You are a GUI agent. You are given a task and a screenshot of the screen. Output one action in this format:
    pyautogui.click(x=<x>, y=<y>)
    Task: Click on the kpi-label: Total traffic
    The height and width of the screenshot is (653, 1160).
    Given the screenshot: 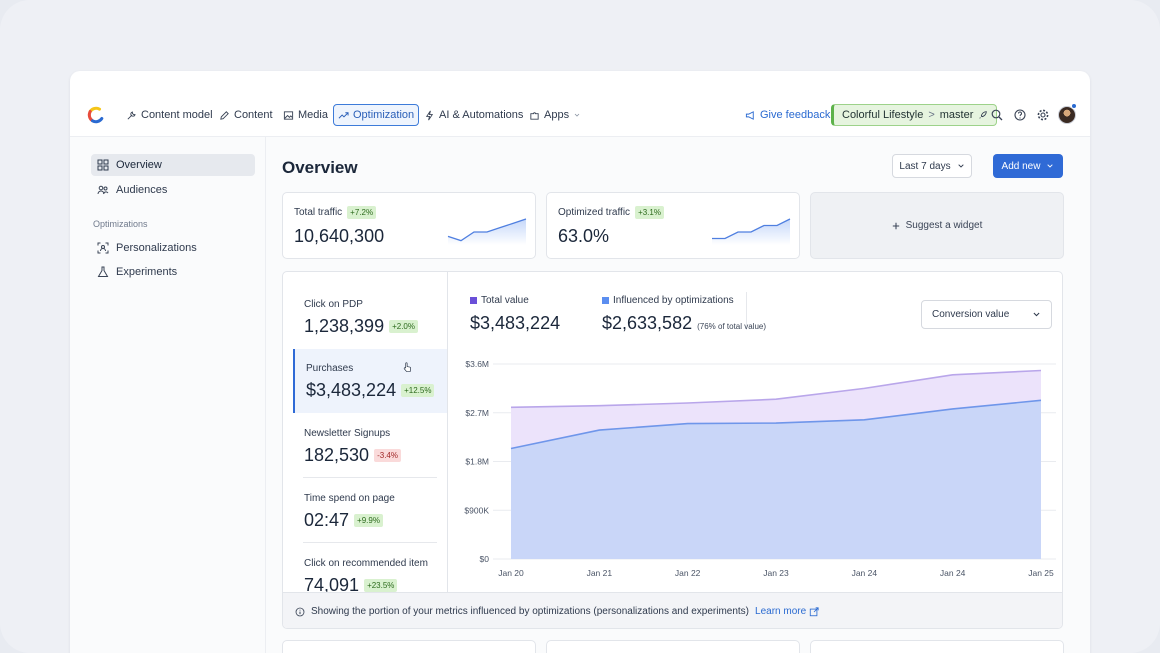 What is the action you would take?
    pyautogui.click(x=318, y=212)
    